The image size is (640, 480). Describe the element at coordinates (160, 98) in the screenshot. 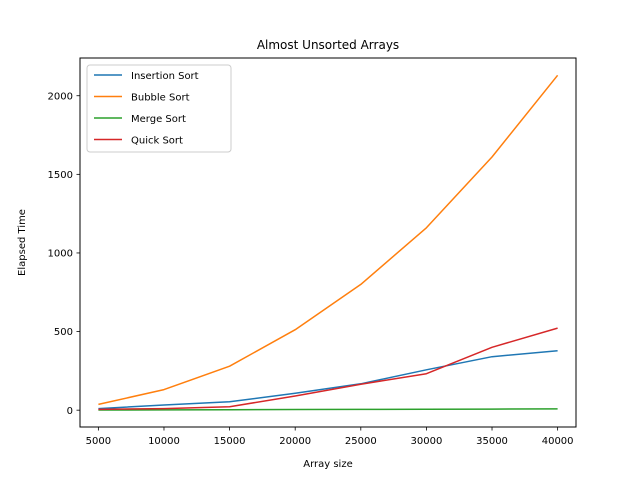

I see `legend-label-bubble-sort: Bubble Sort` at that location.